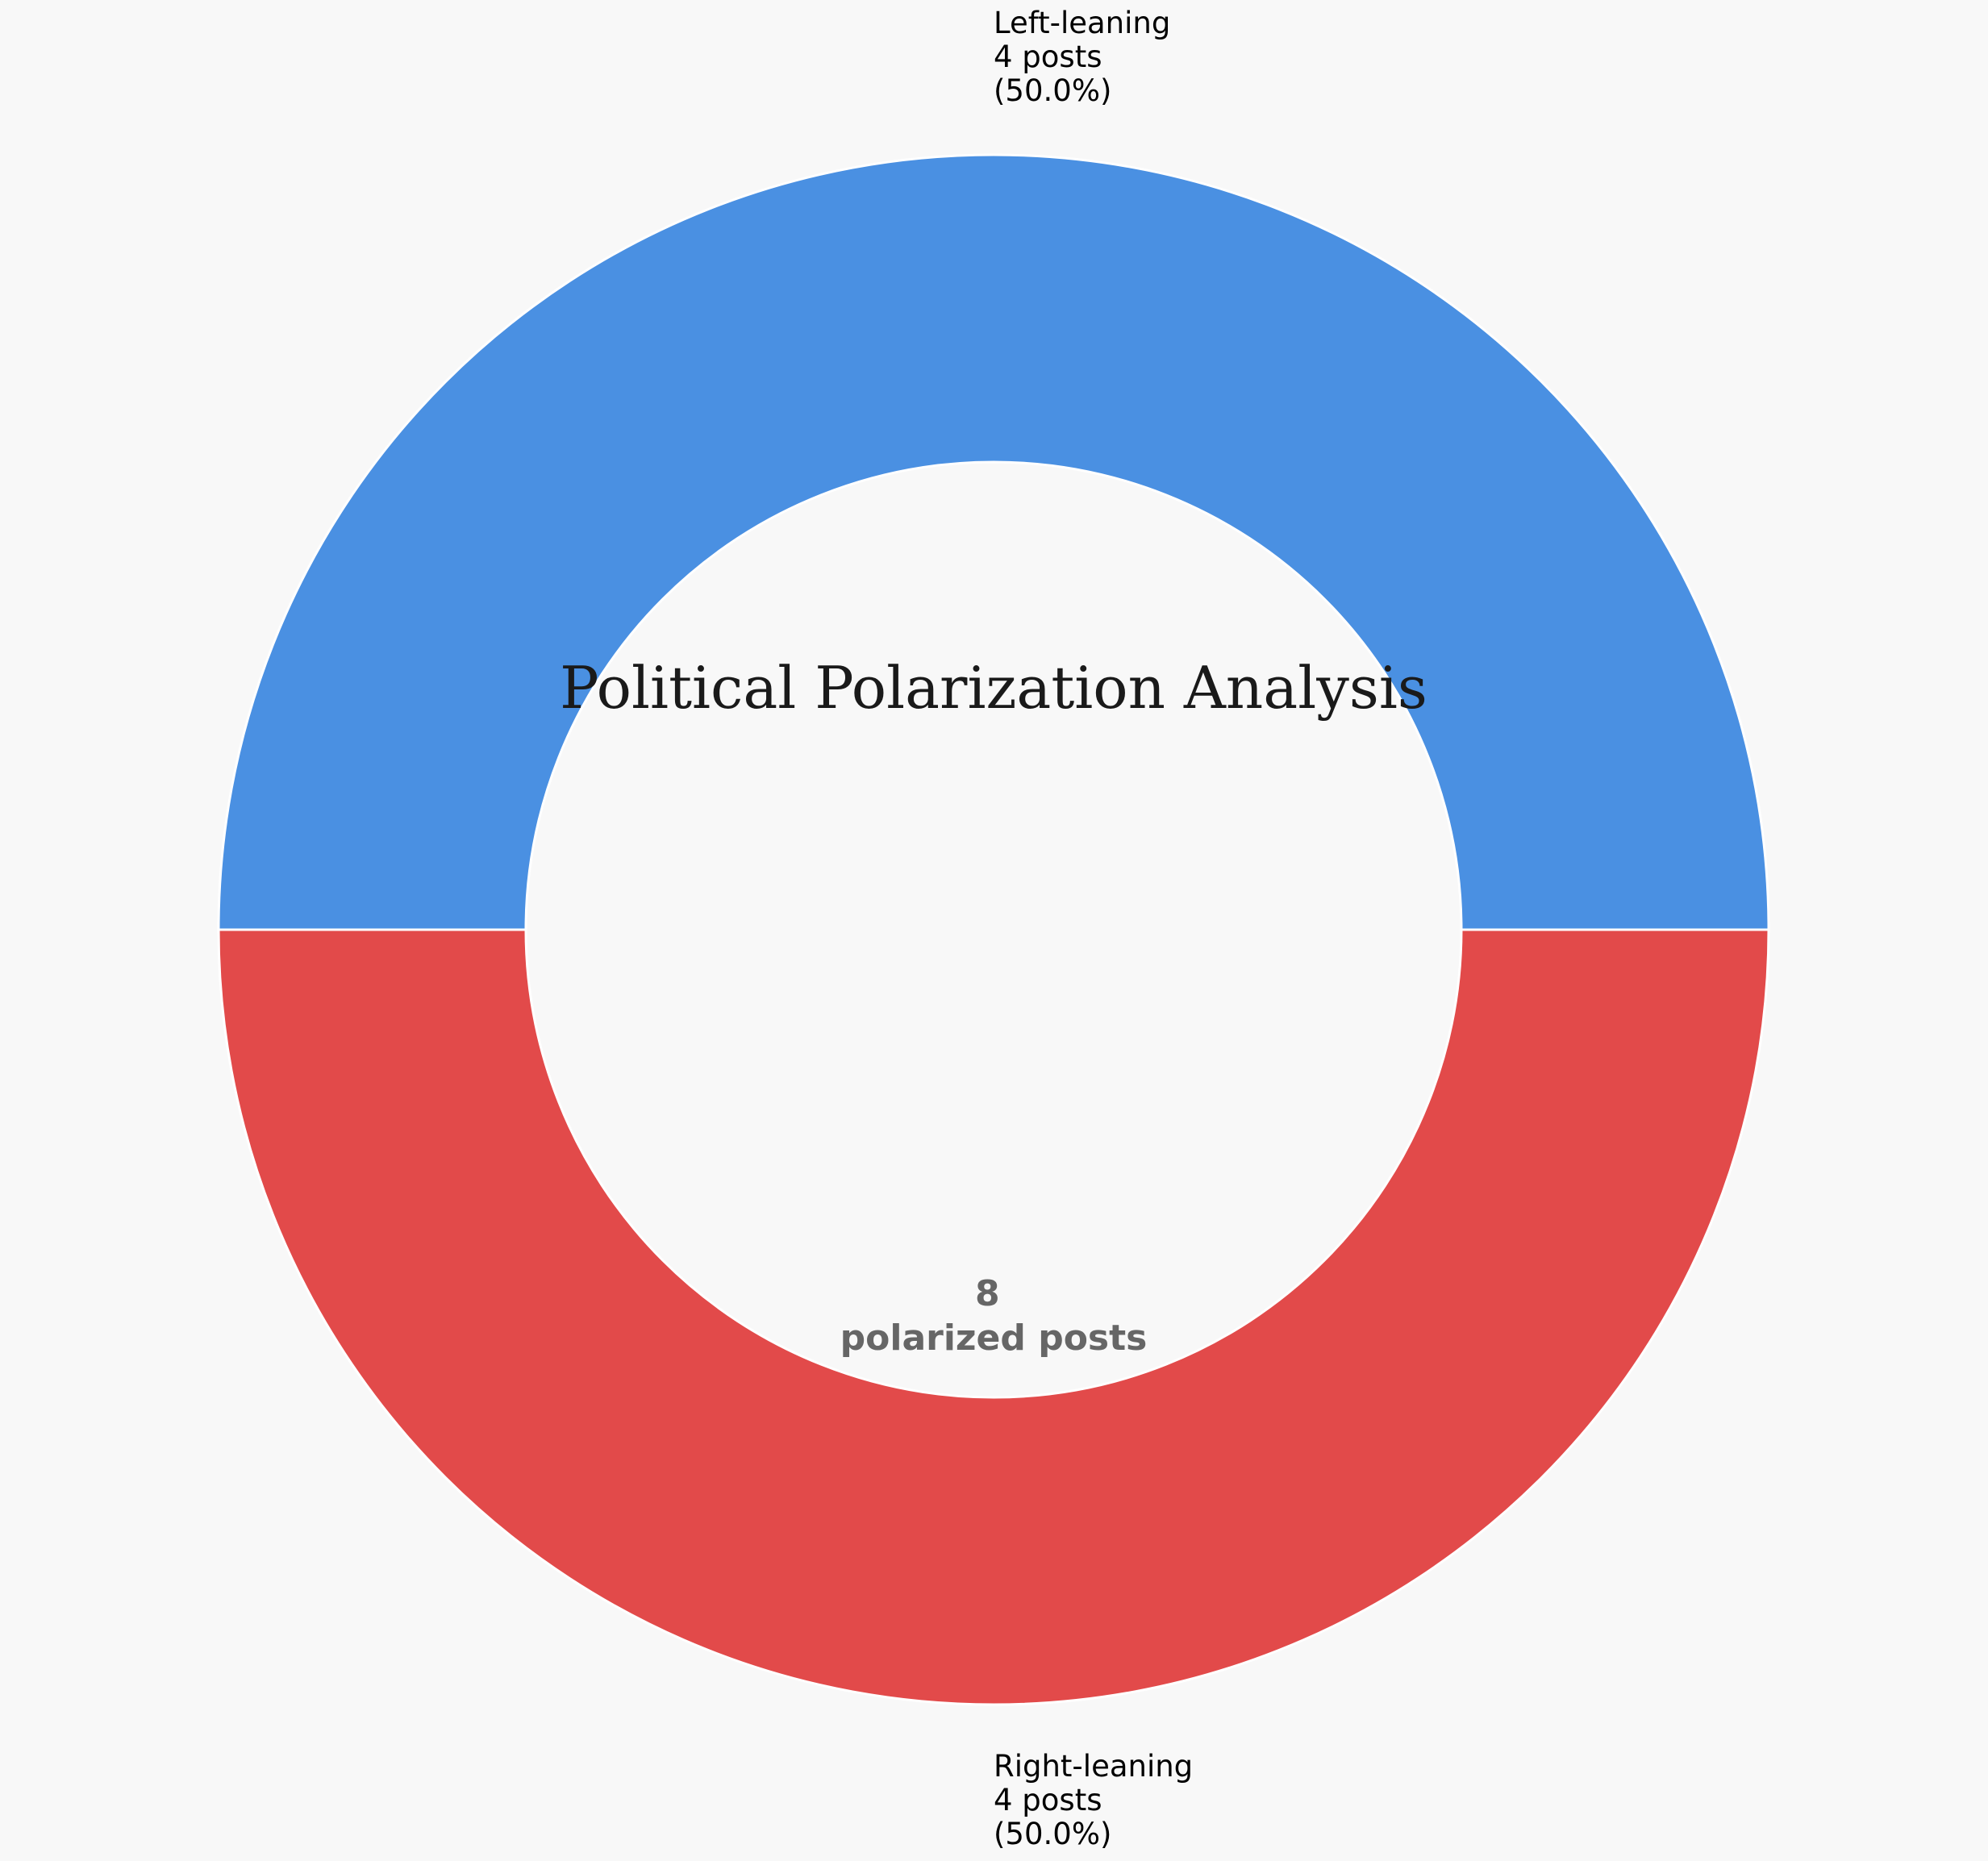  Describe the element at coordinates (1094, 1766) in the screenshot. I see `slice-label-line: Right-leaning` at that location.